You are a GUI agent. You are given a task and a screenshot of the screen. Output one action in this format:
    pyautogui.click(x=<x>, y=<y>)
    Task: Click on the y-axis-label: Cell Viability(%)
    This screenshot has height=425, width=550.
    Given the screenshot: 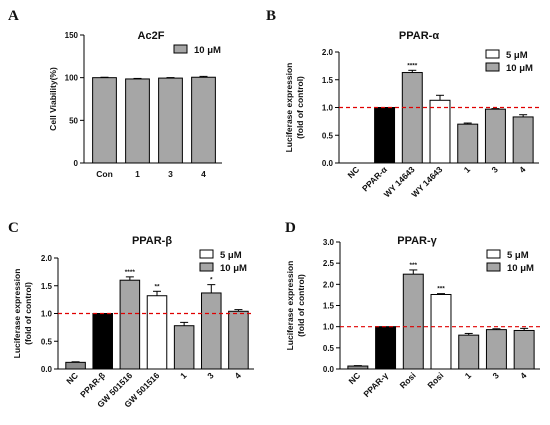 What is the action you would take?
    pyautogui.click(x=53, y=99)
    